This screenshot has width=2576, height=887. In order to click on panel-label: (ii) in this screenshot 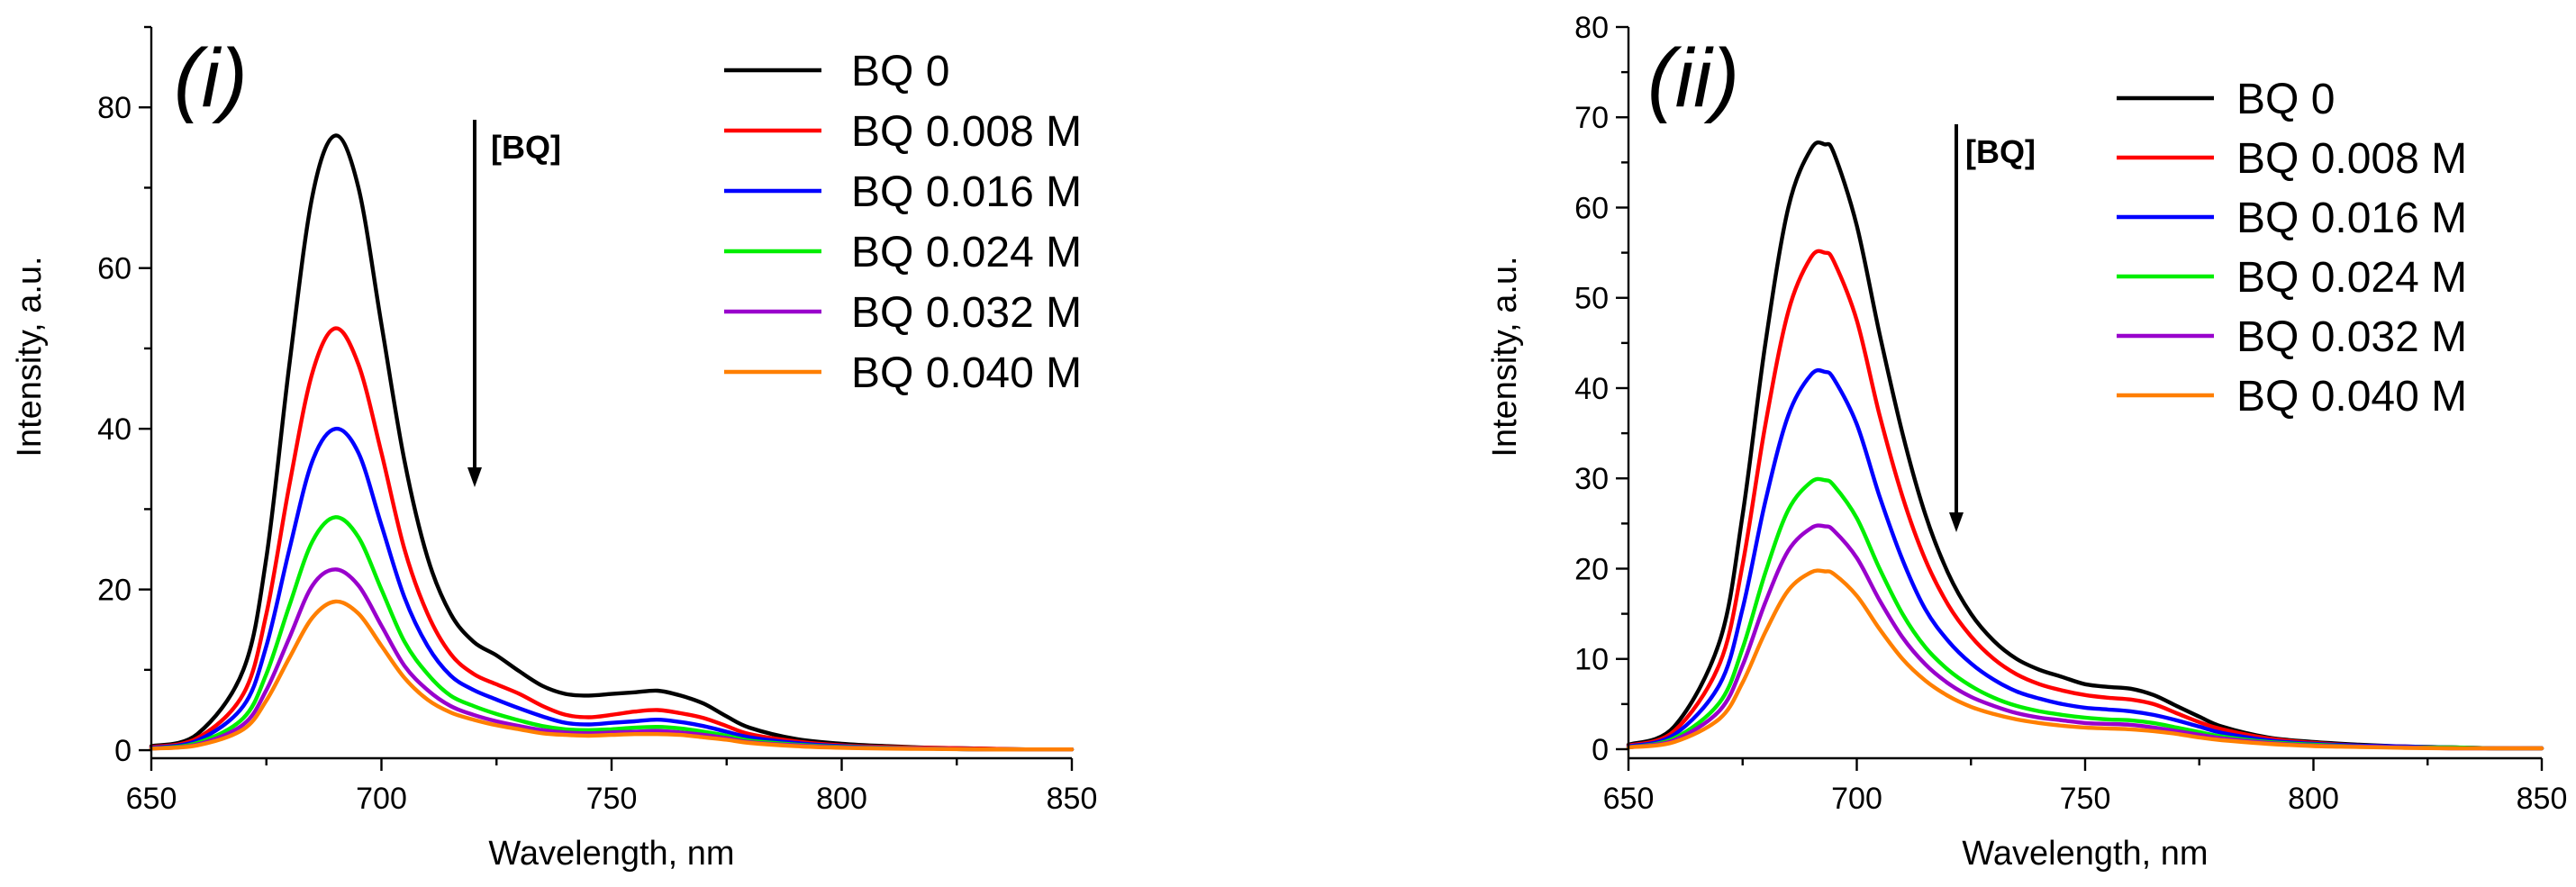, I will do `click(1693, 78)`.